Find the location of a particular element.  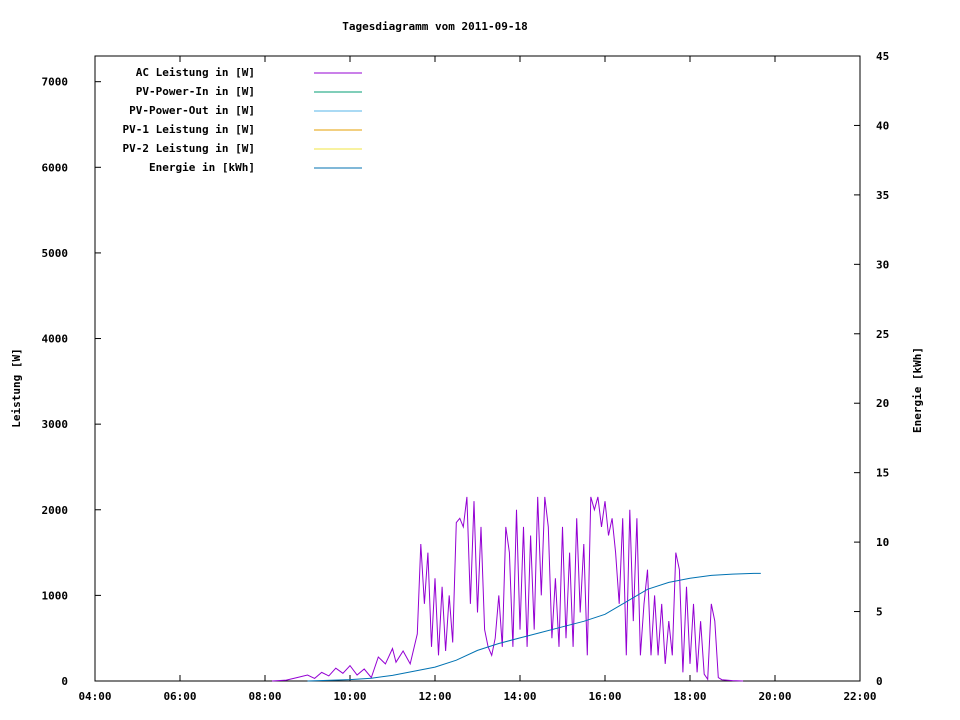

y-tick-label: 2000 is located at coordinates (55, 510).